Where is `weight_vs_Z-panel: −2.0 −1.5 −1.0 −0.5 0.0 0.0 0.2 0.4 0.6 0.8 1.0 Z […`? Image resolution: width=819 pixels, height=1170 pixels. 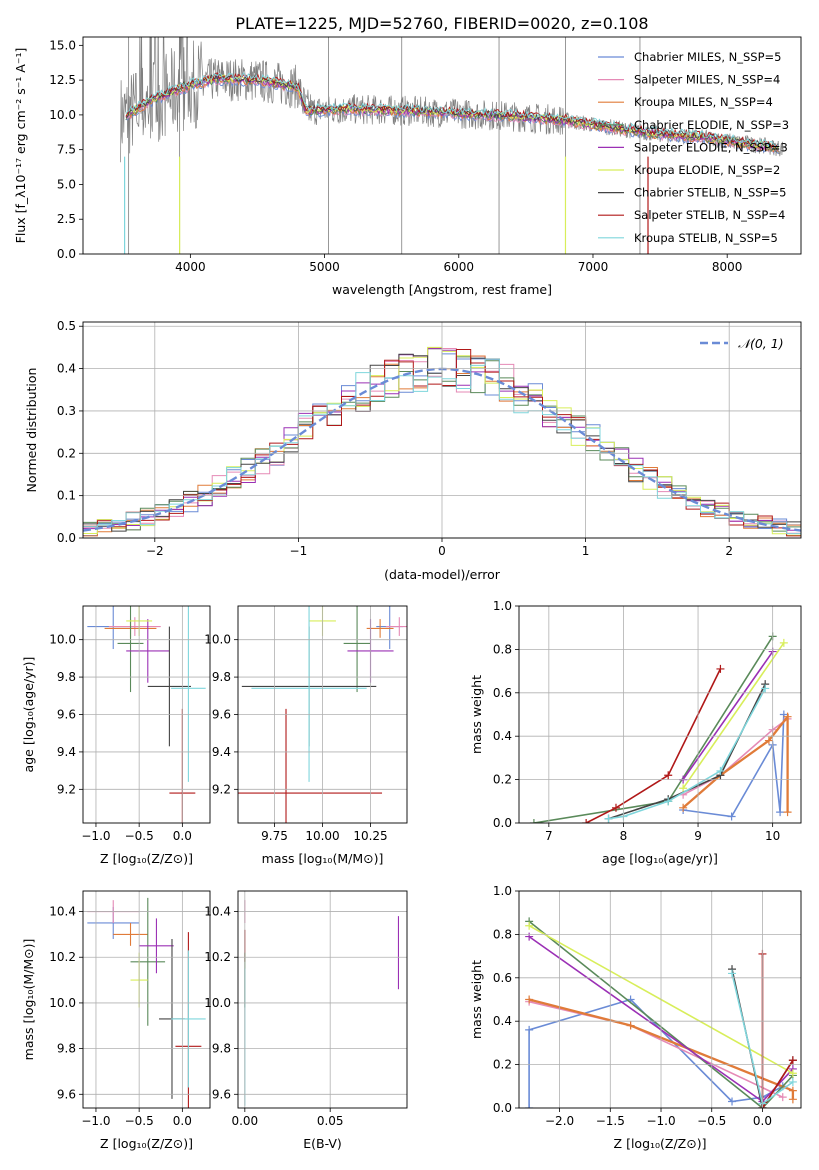
weight_vs_Z-panel: −2.0 −1.5 −1.0 −0.5 0.0 0.0 0.2 0.4 0.6 0.8 1.0 Z [… is located at coordinates (635, 1017).